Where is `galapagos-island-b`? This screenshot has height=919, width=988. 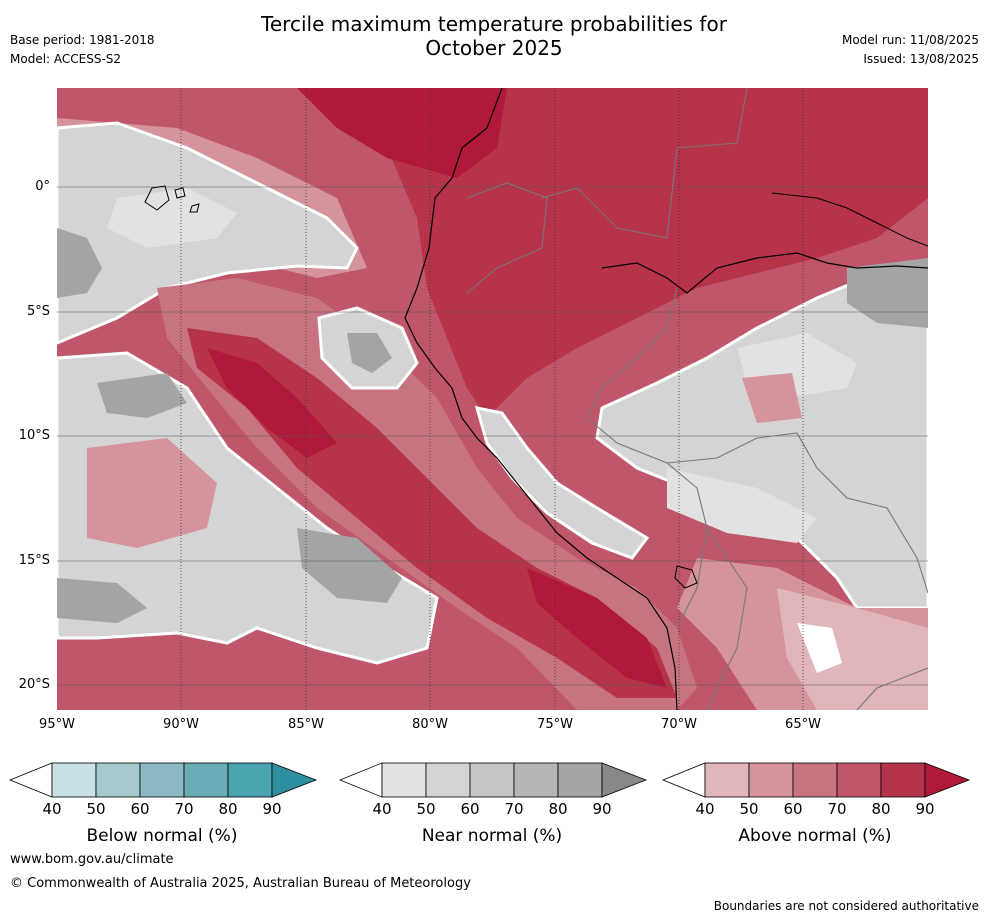 galapagos-island-b is located at coordinates (180, 193).